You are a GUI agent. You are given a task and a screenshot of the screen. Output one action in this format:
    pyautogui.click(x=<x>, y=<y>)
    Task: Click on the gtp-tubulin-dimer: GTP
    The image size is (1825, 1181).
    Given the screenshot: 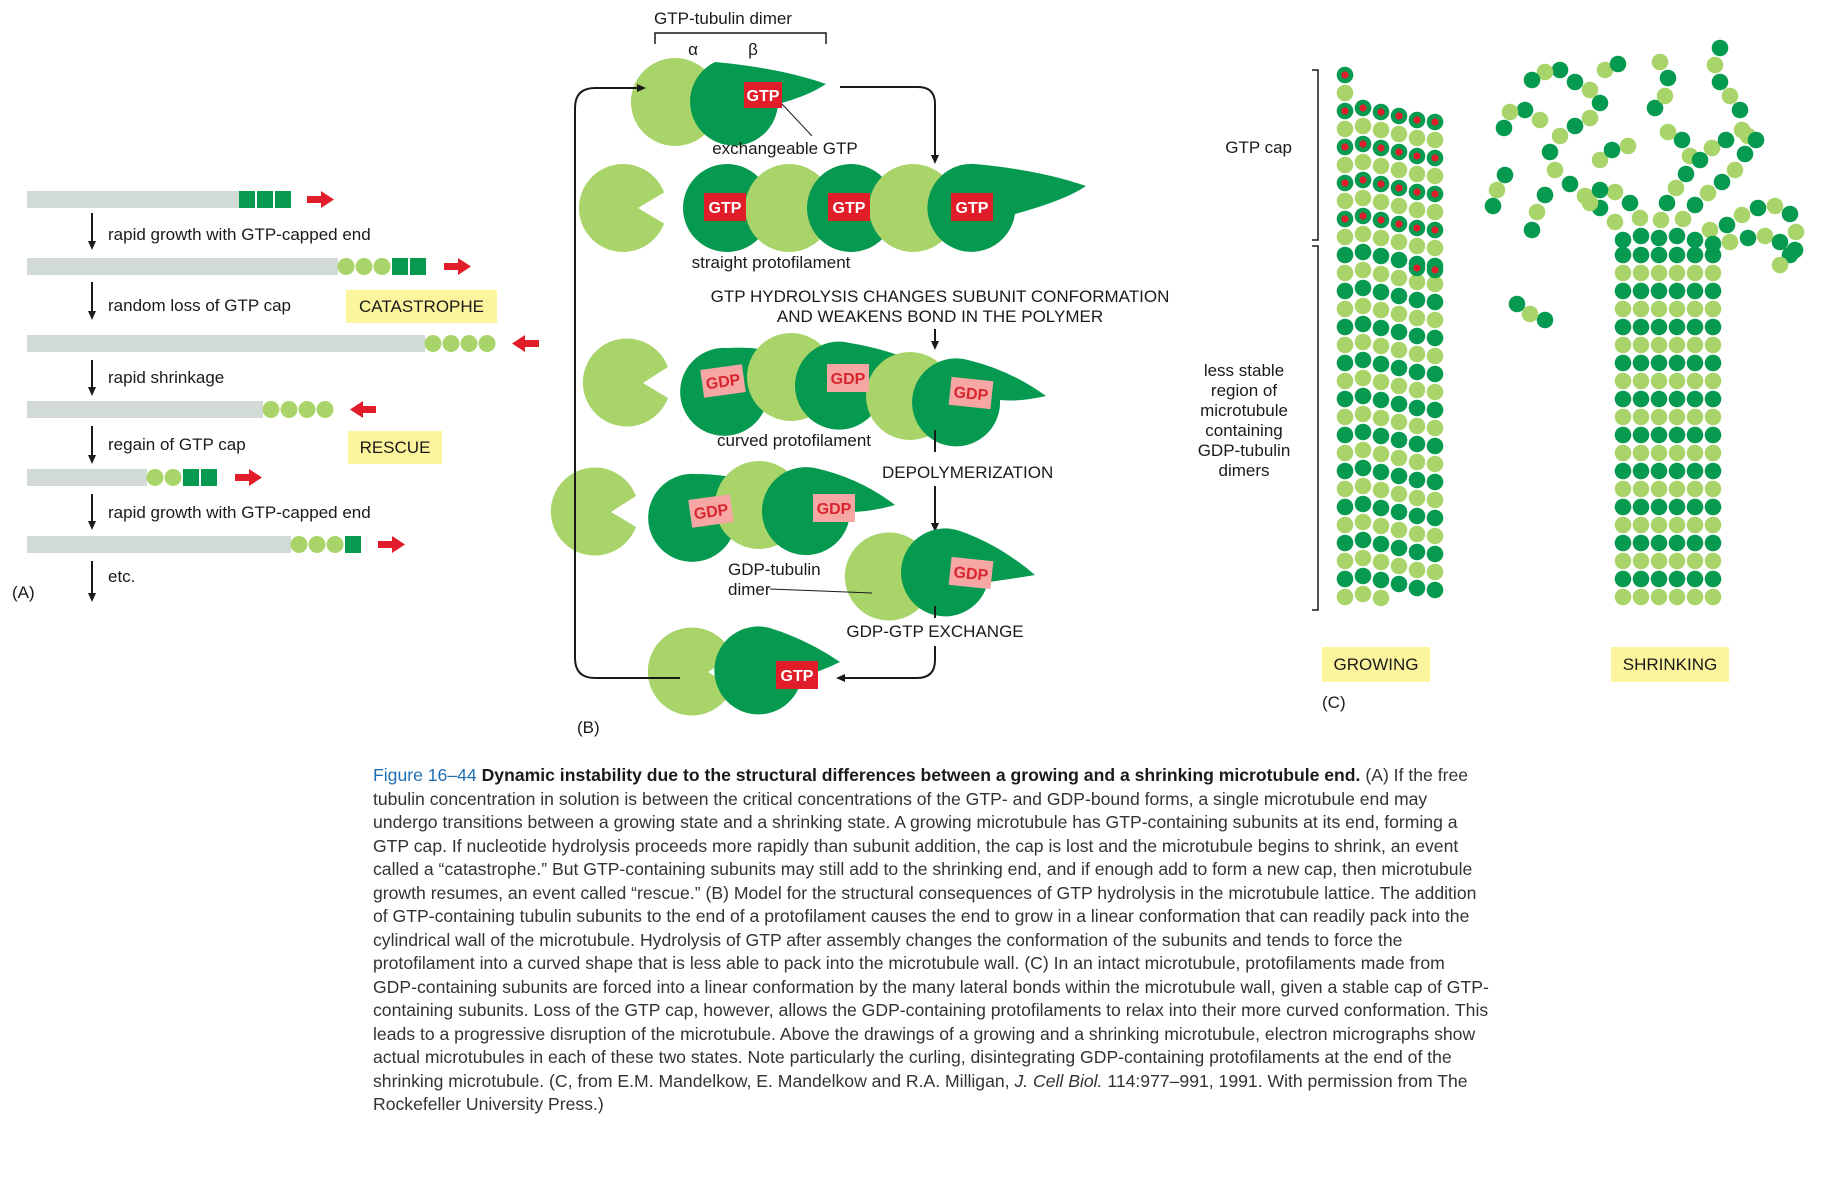 What is the action you would take?
    pyautogui.click(x=728, y=102)
    